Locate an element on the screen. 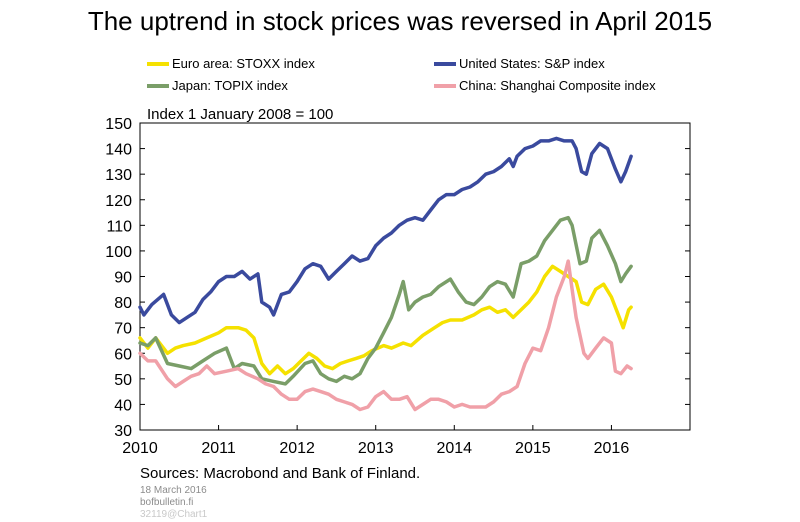  legend-label-japan: Japan: TOPIX index is located at coordinates (230, 85).